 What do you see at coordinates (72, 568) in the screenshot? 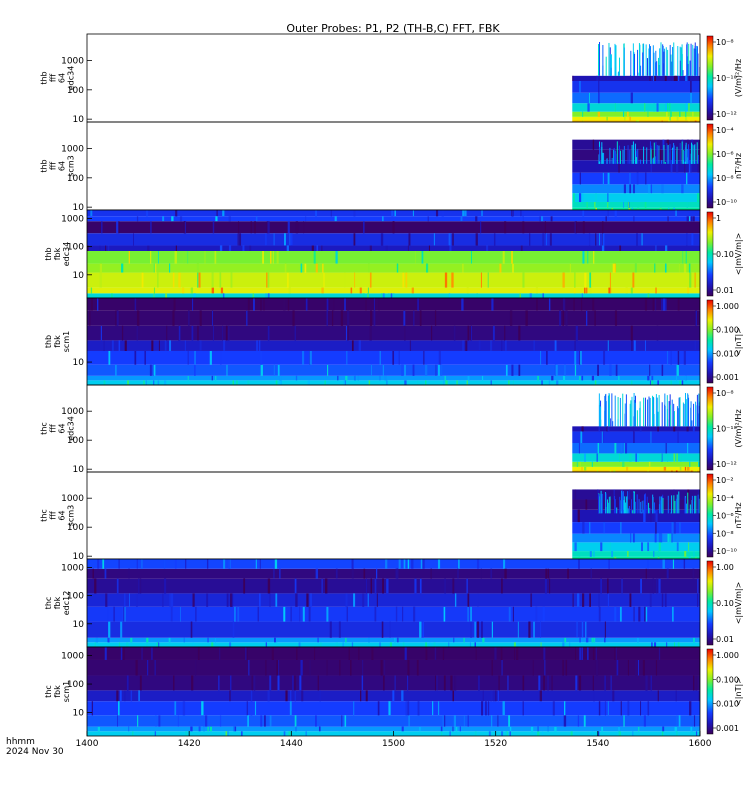
I see `y-tick-label: 1000` at bounding box center [72, 568].